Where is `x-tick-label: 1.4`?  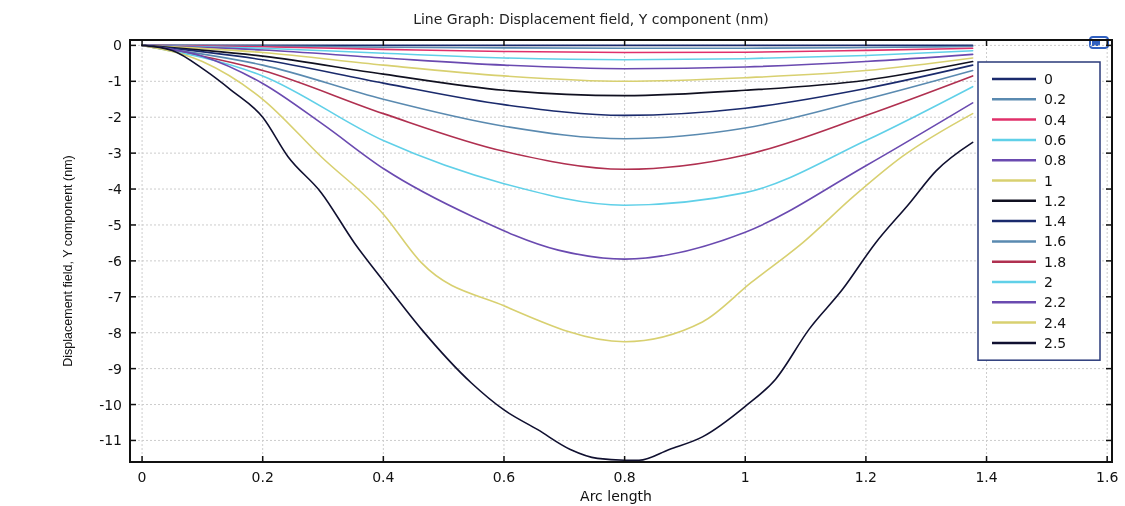 x-tick-label: 1.4 is located at coordinates (986, 477).